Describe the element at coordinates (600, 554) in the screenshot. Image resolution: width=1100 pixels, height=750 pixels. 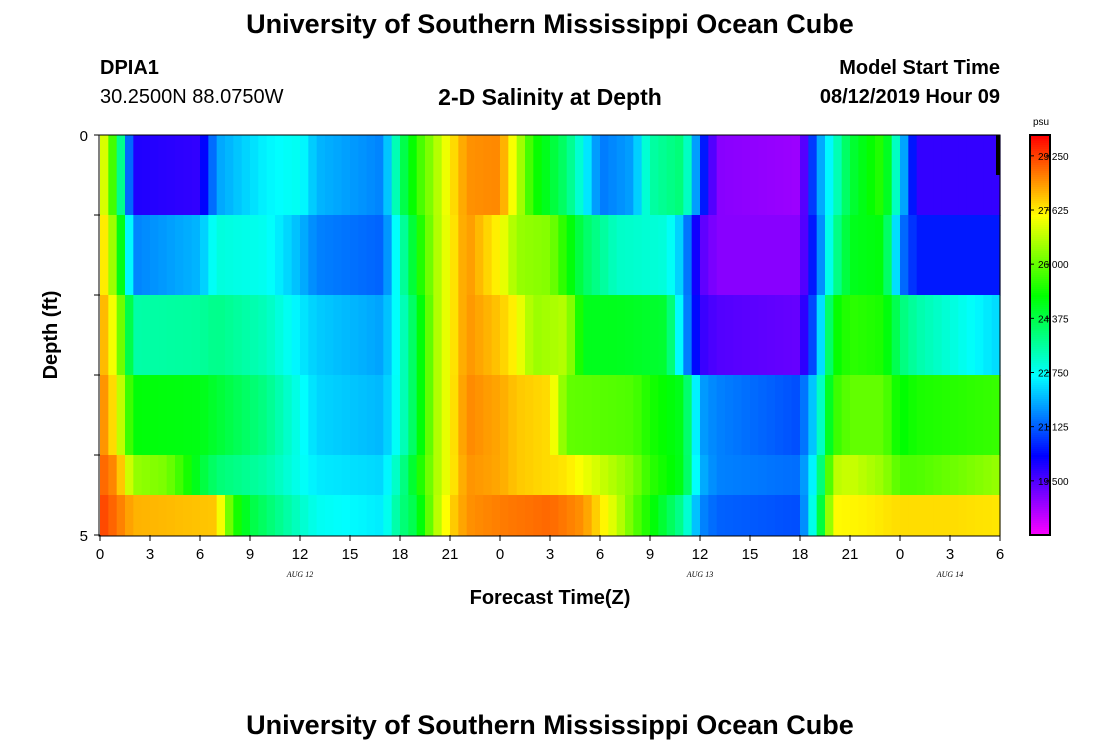
I see `x-tick-label: 6` at that location.